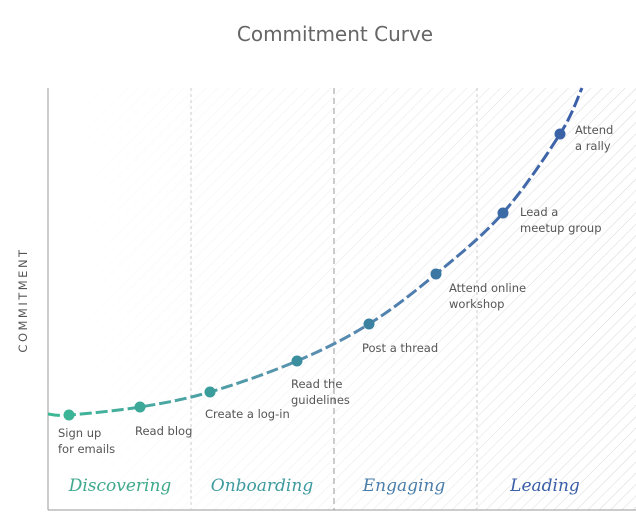  I want to click on step-label: Lead a meetup group, so click(561, 220).